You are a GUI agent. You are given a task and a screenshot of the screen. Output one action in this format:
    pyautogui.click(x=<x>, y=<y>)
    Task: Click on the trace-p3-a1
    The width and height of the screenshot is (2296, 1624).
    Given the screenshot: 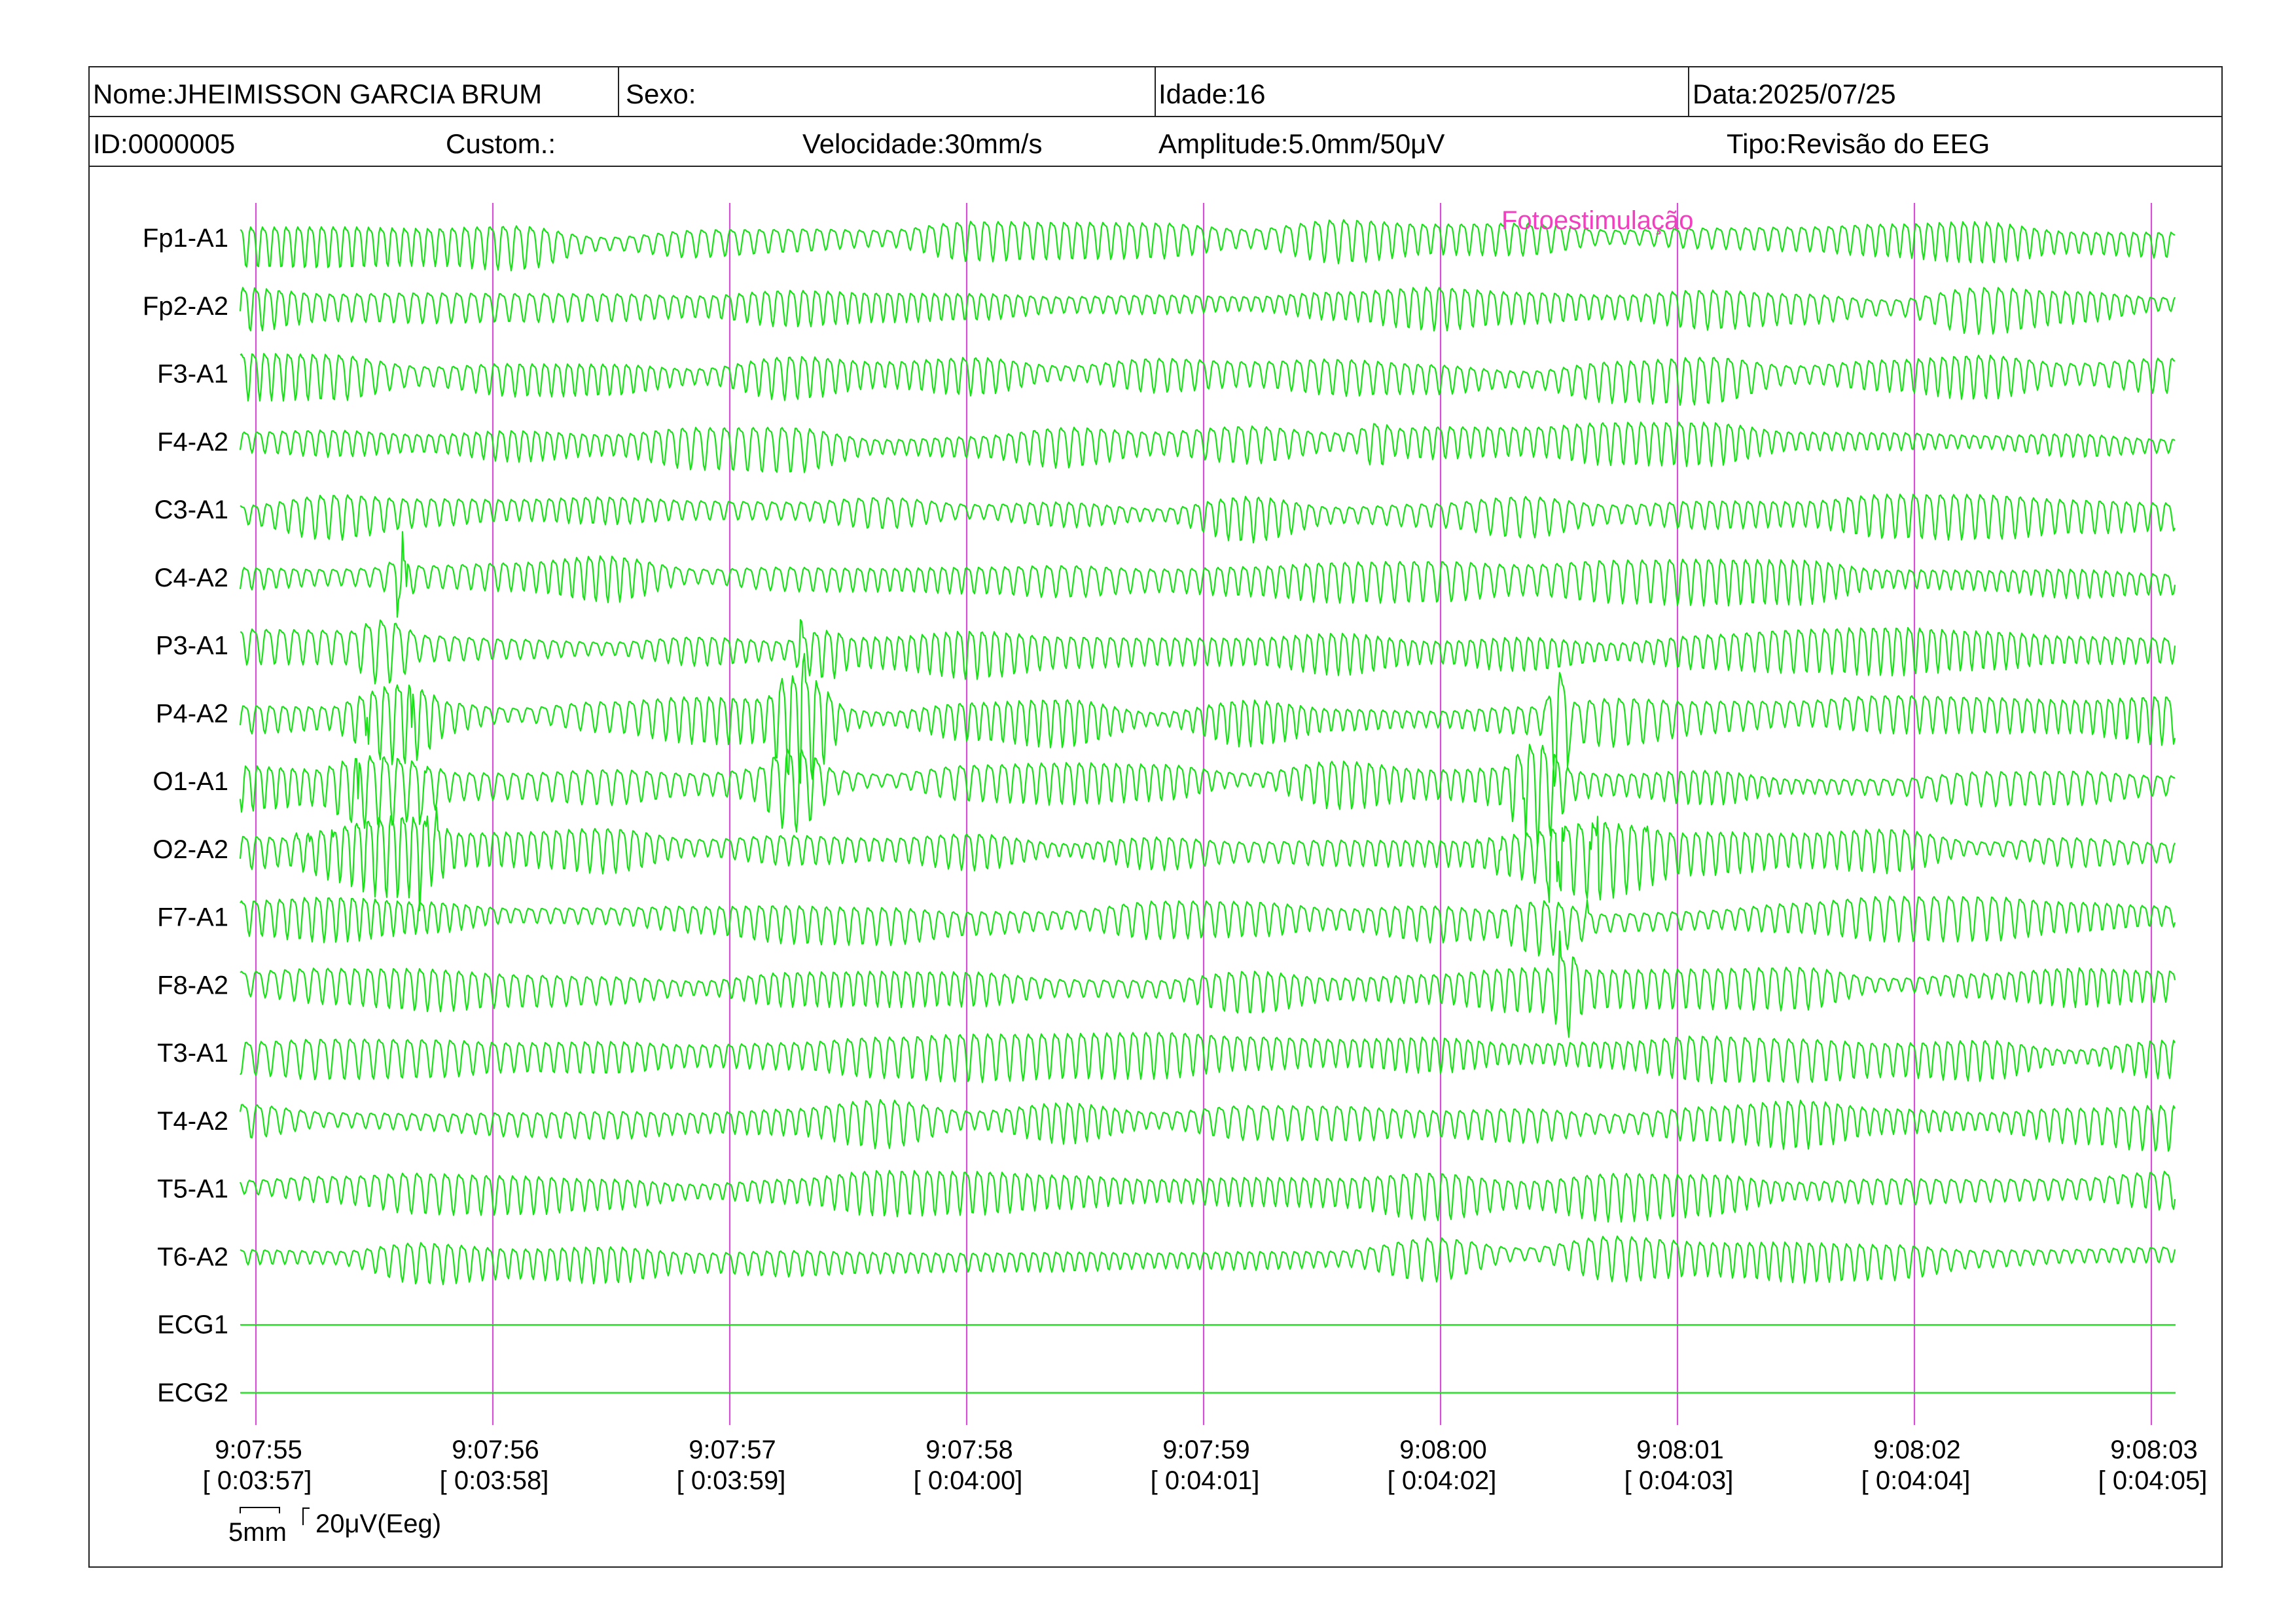 What is the action you would take?
    pyautogui.click(x=1208, y=652)
    